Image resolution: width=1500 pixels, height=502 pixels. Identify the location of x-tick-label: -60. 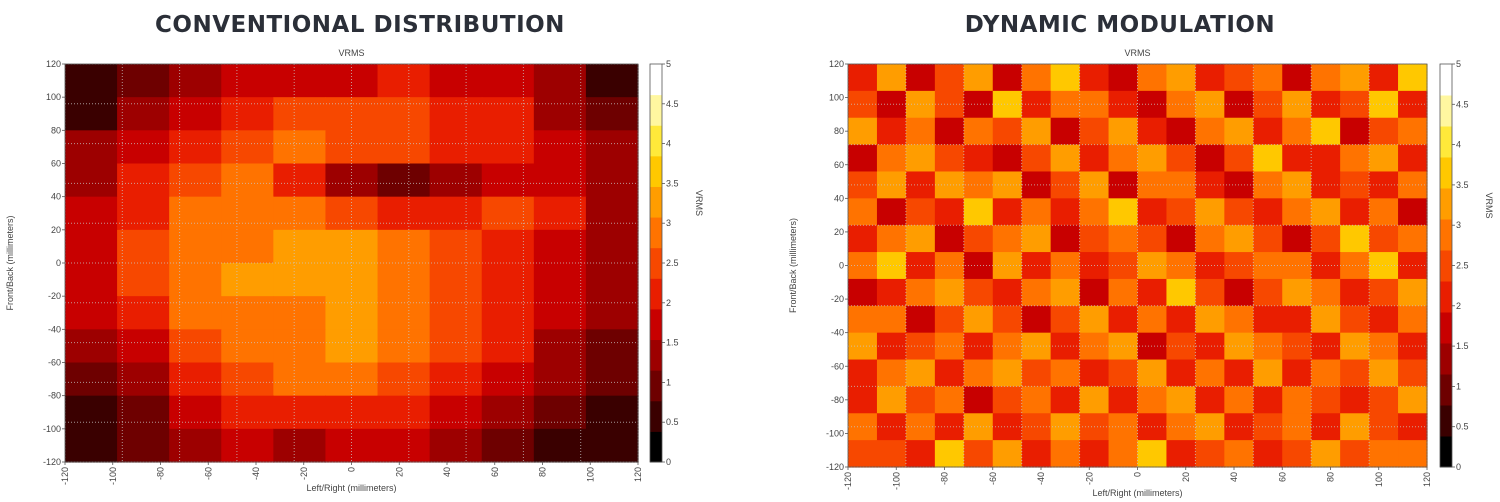
(993, 478).